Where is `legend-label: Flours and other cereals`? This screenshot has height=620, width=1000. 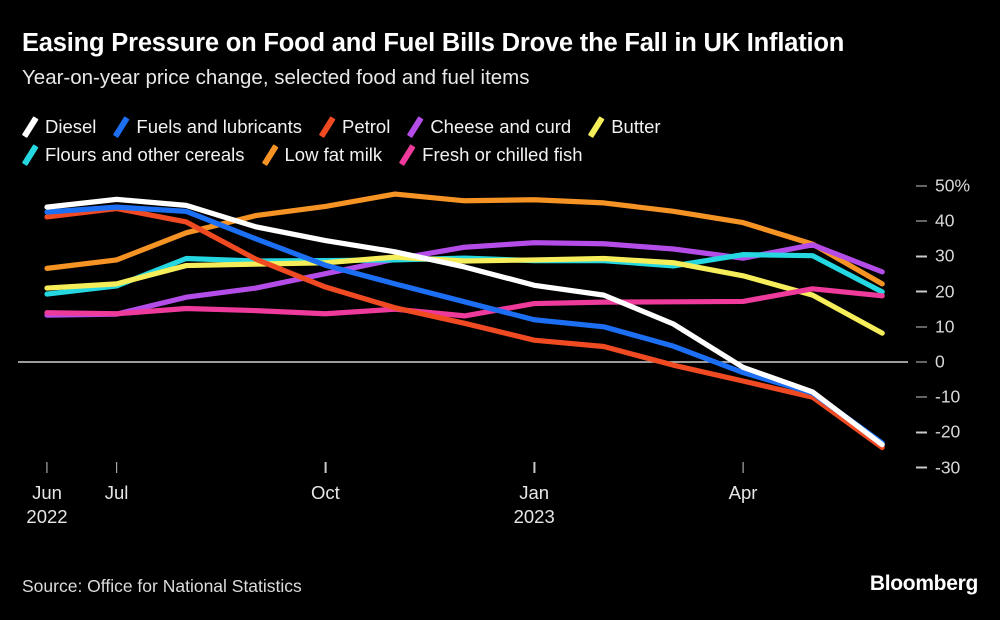
legend-label: Flours and other cereals is located at coordinates (145, 154).